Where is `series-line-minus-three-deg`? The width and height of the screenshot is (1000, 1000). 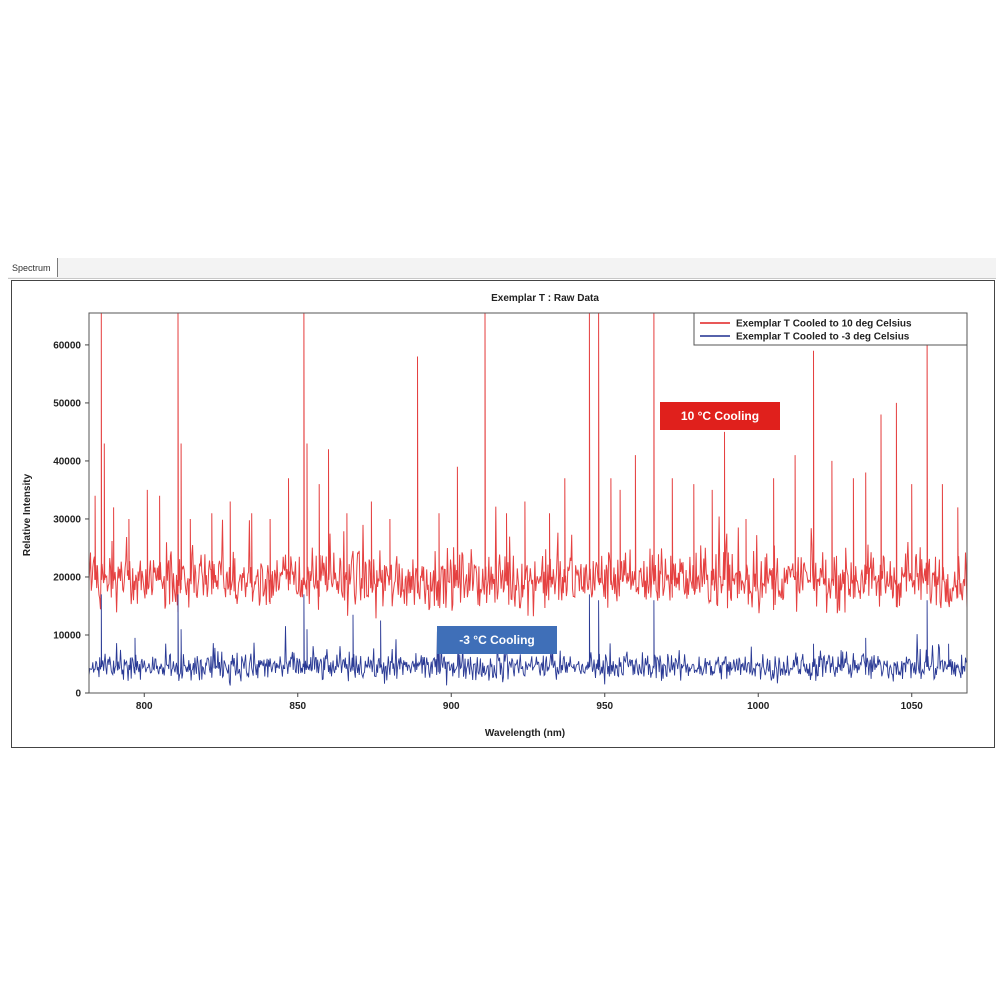
series-line-minus-three-deg is located at coordinates (528, 640).